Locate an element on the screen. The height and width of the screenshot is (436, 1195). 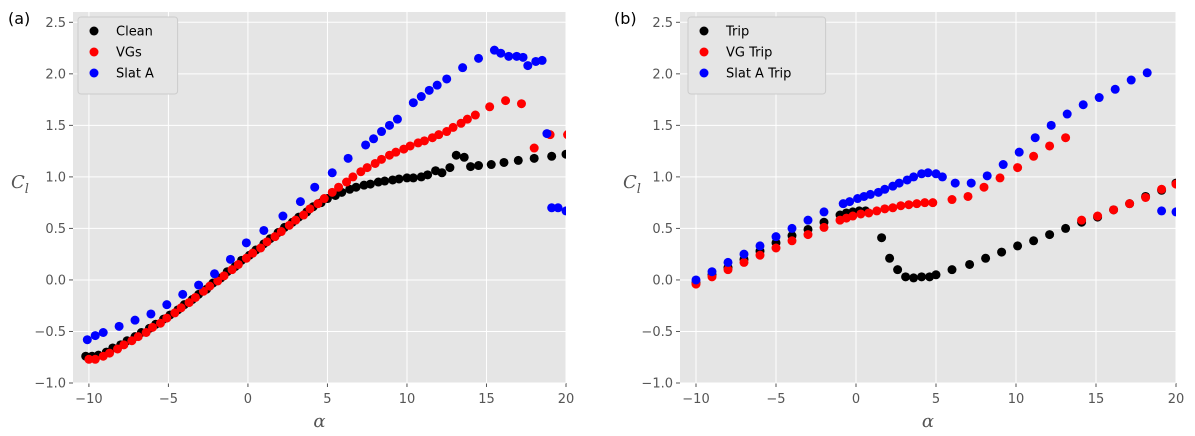
panel-label: (b) is located at coordinates (625, 18).